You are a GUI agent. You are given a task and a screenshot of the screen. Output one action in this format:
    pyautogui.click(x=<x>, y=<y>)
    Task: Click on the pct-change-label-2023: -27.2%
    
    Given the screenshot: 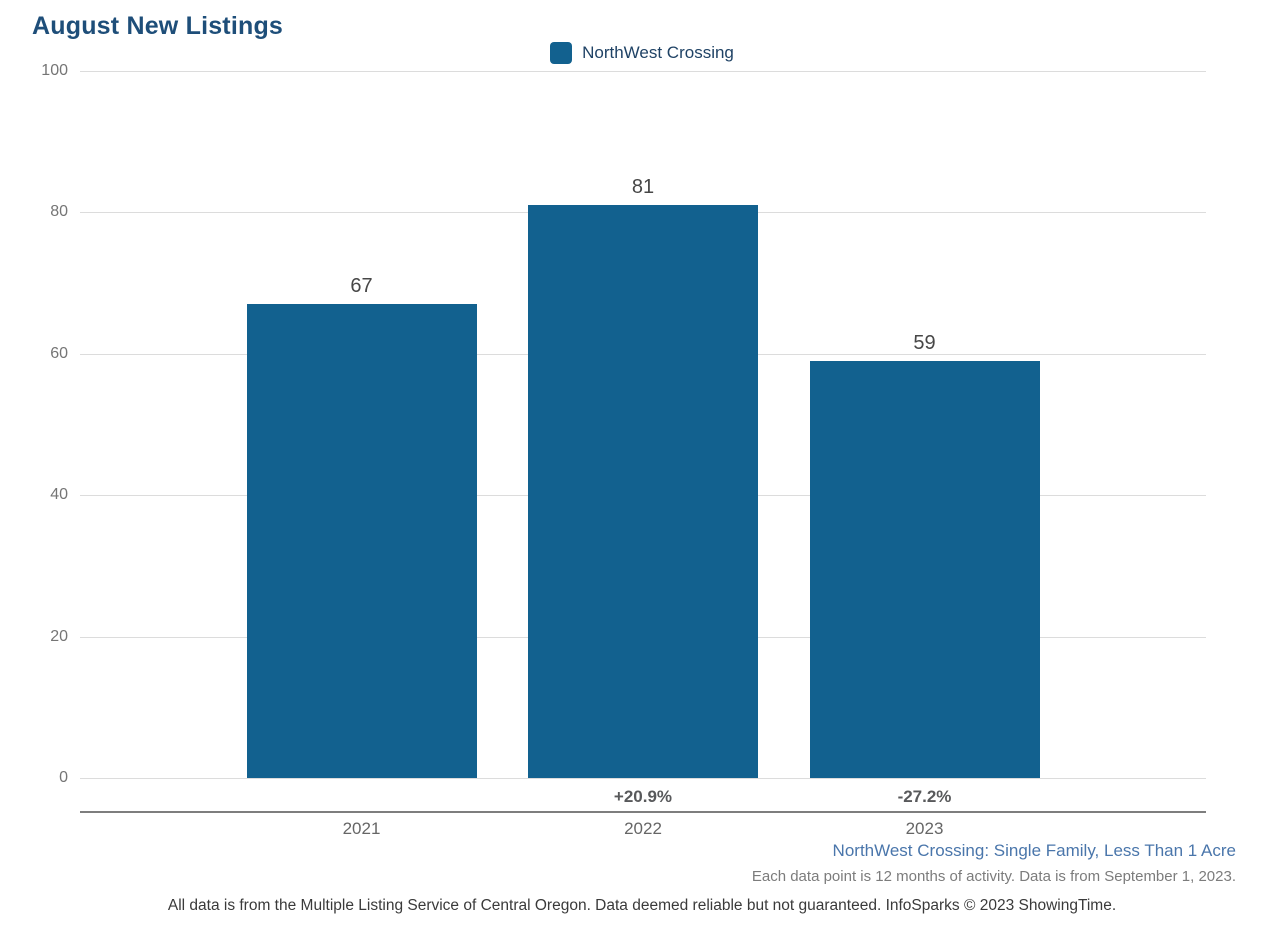 What is the action you would take?
    pyautogui.click(x=924, y=796)
    